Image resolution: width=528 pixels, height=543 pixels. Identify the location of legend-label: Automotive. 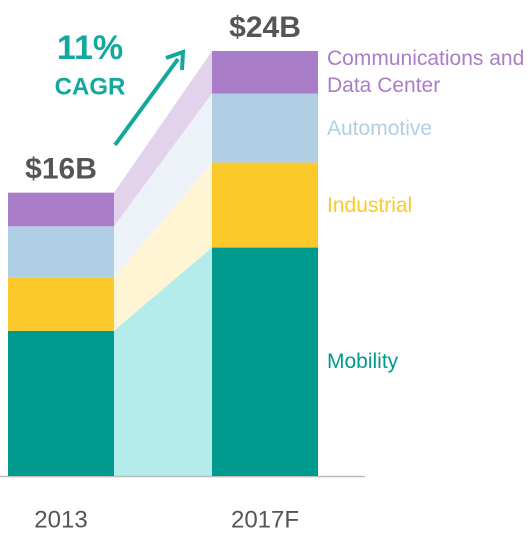
(380, 128).